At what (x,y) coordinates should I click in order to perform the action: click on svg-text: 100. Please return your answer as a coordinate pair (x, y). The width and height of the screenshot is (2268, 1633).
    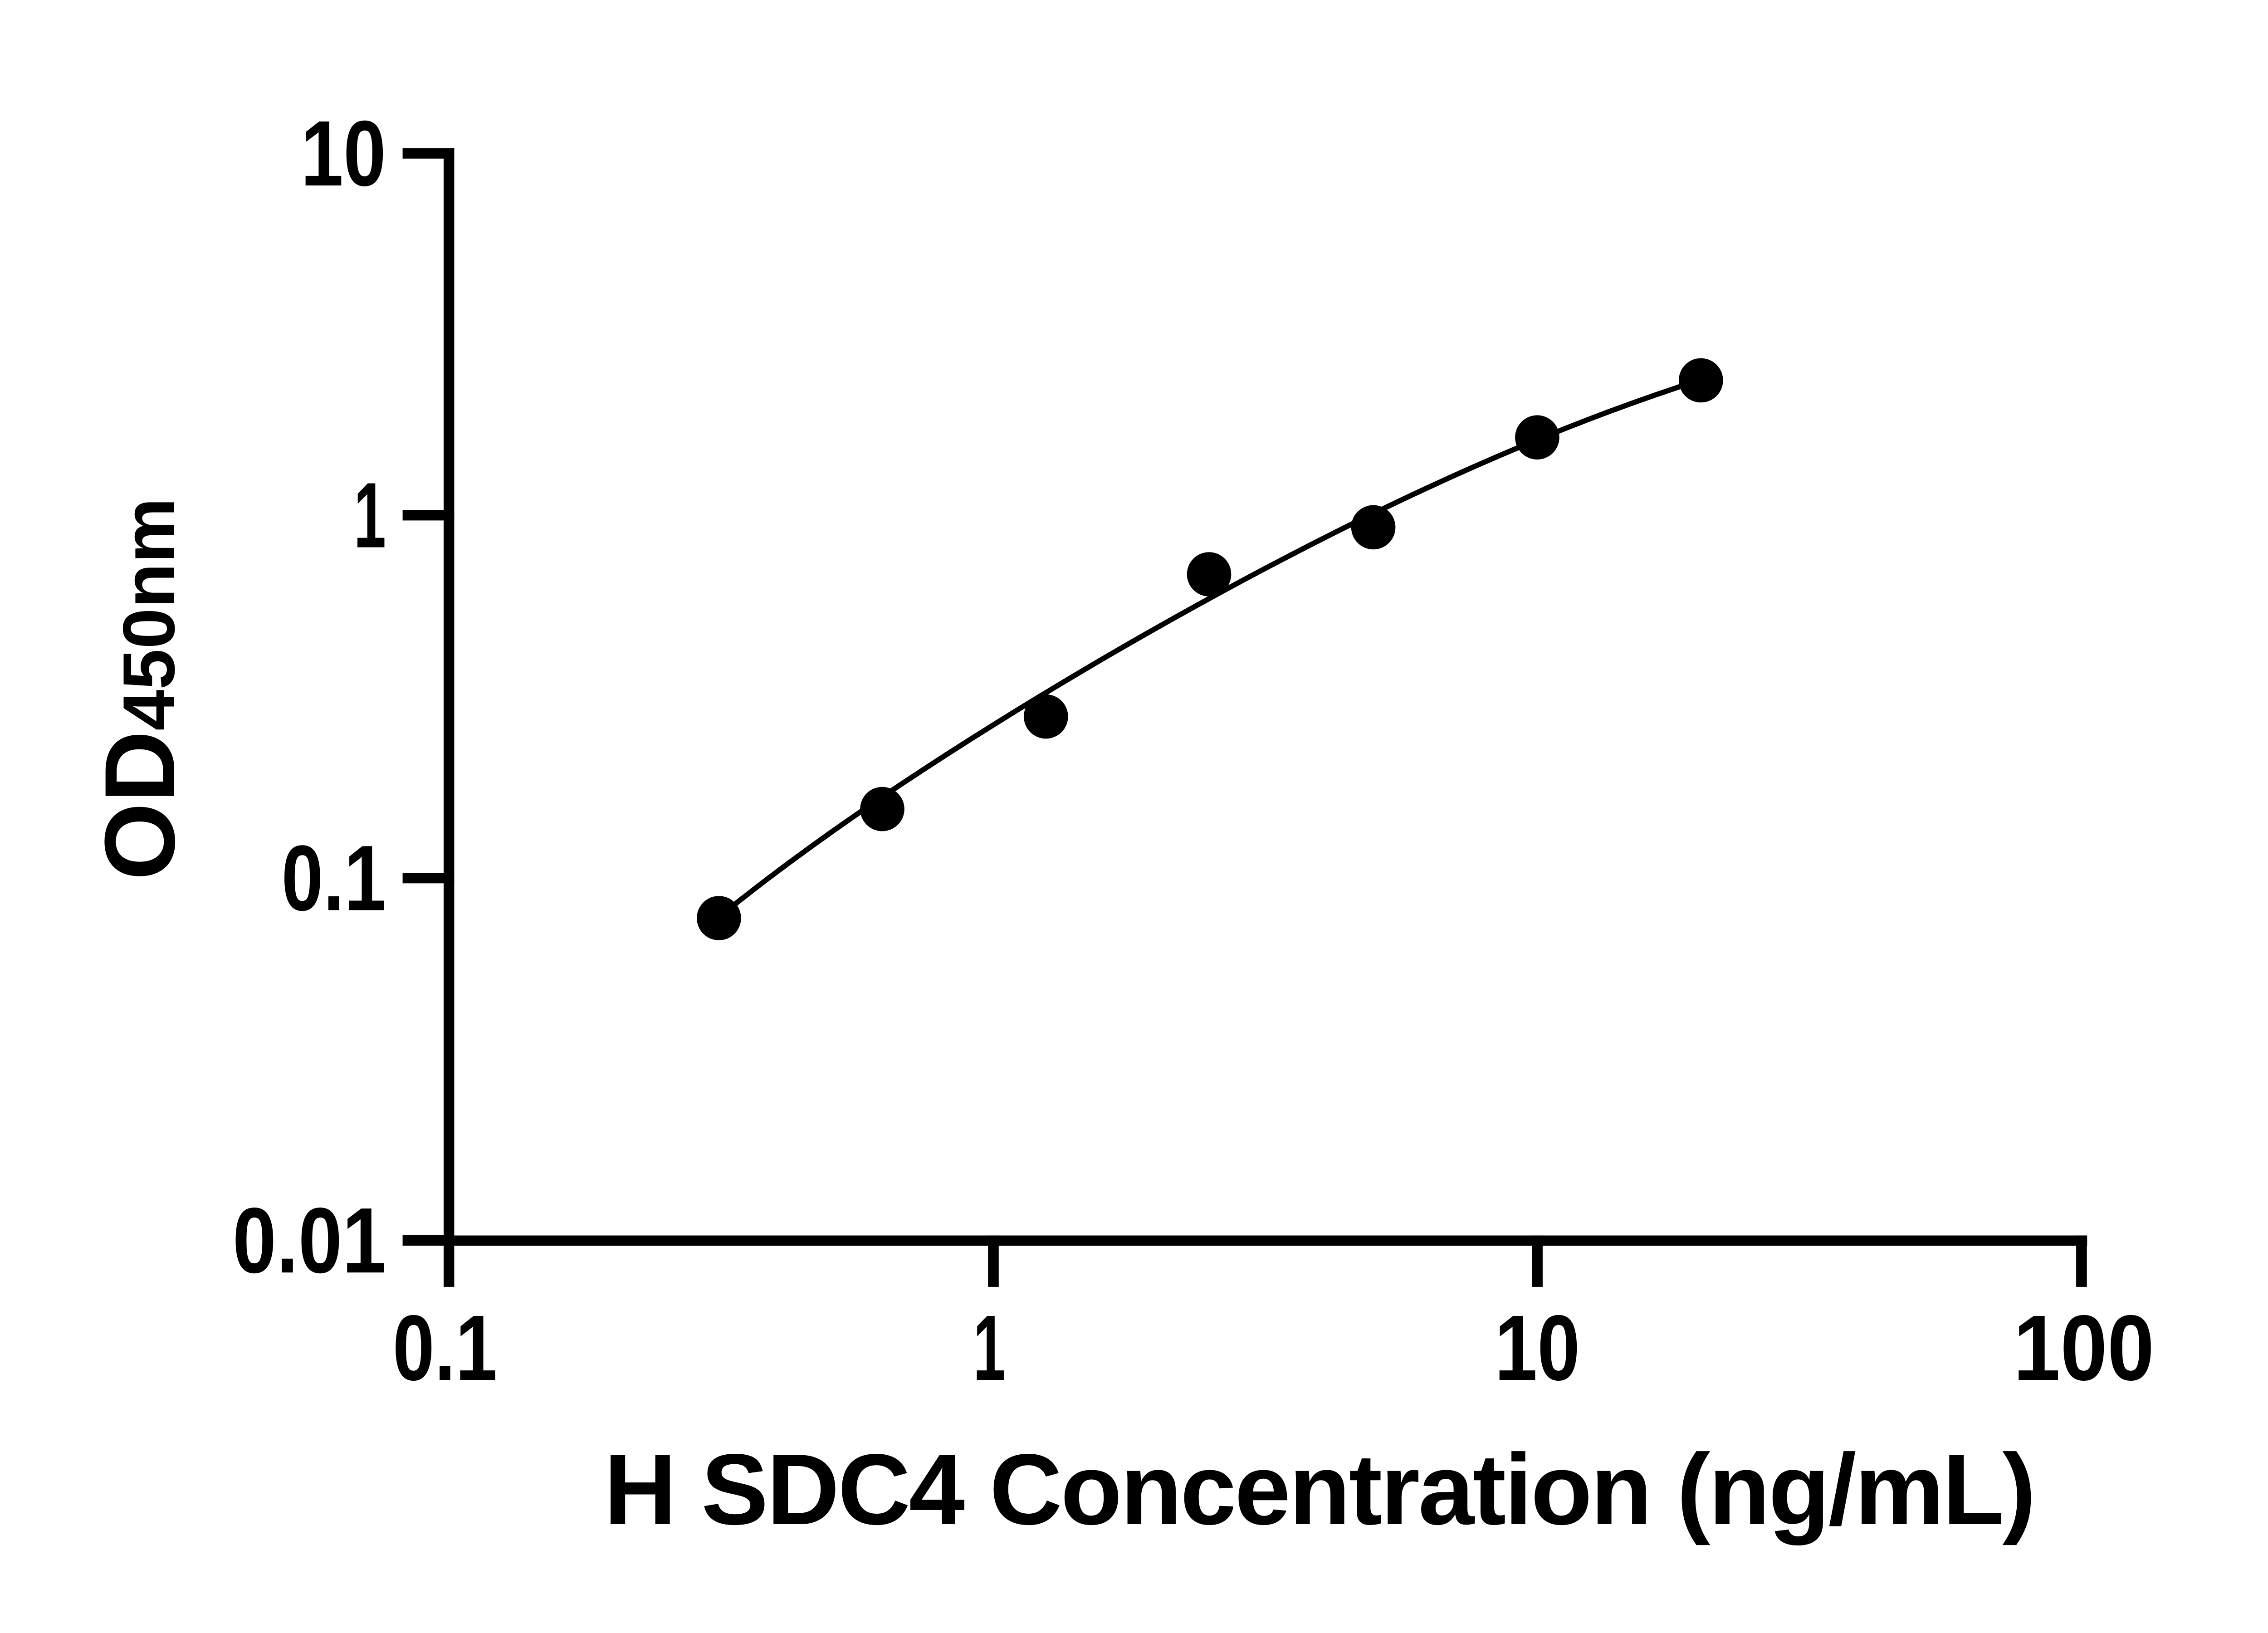
    Looking at the image, I should click on (2084, 1348).